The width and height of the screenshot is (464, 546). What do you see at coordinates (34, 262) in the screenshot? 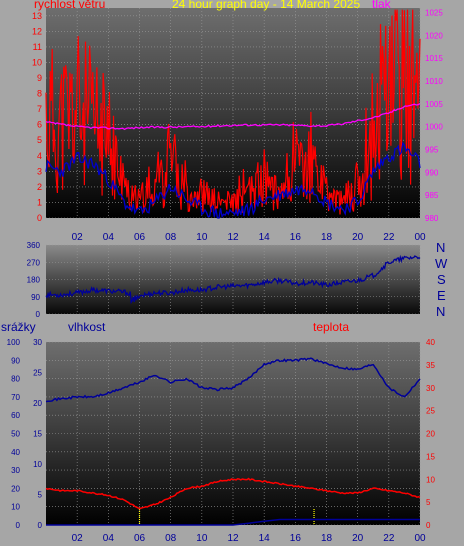
I see `direction-y-tick-label: 270` at bounding box center [34, 262].